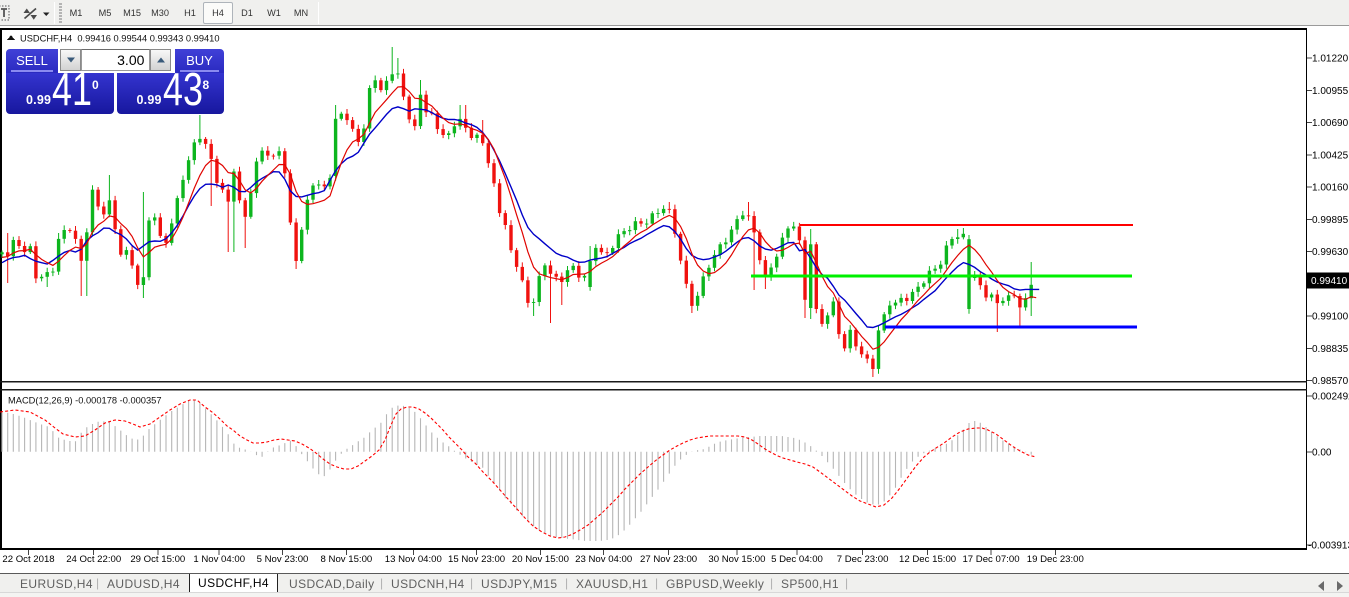  I want to click on svg-text: 1 Nov 04:00, so click(219, 559).